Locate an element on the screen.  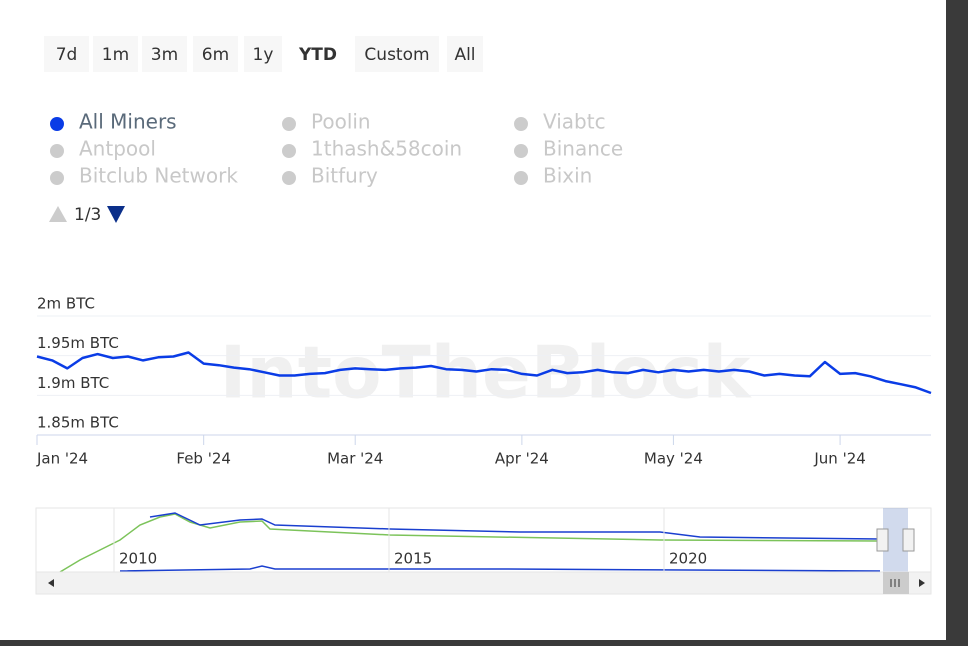
range-button-label: YTD is located at coordinates (317, 55).